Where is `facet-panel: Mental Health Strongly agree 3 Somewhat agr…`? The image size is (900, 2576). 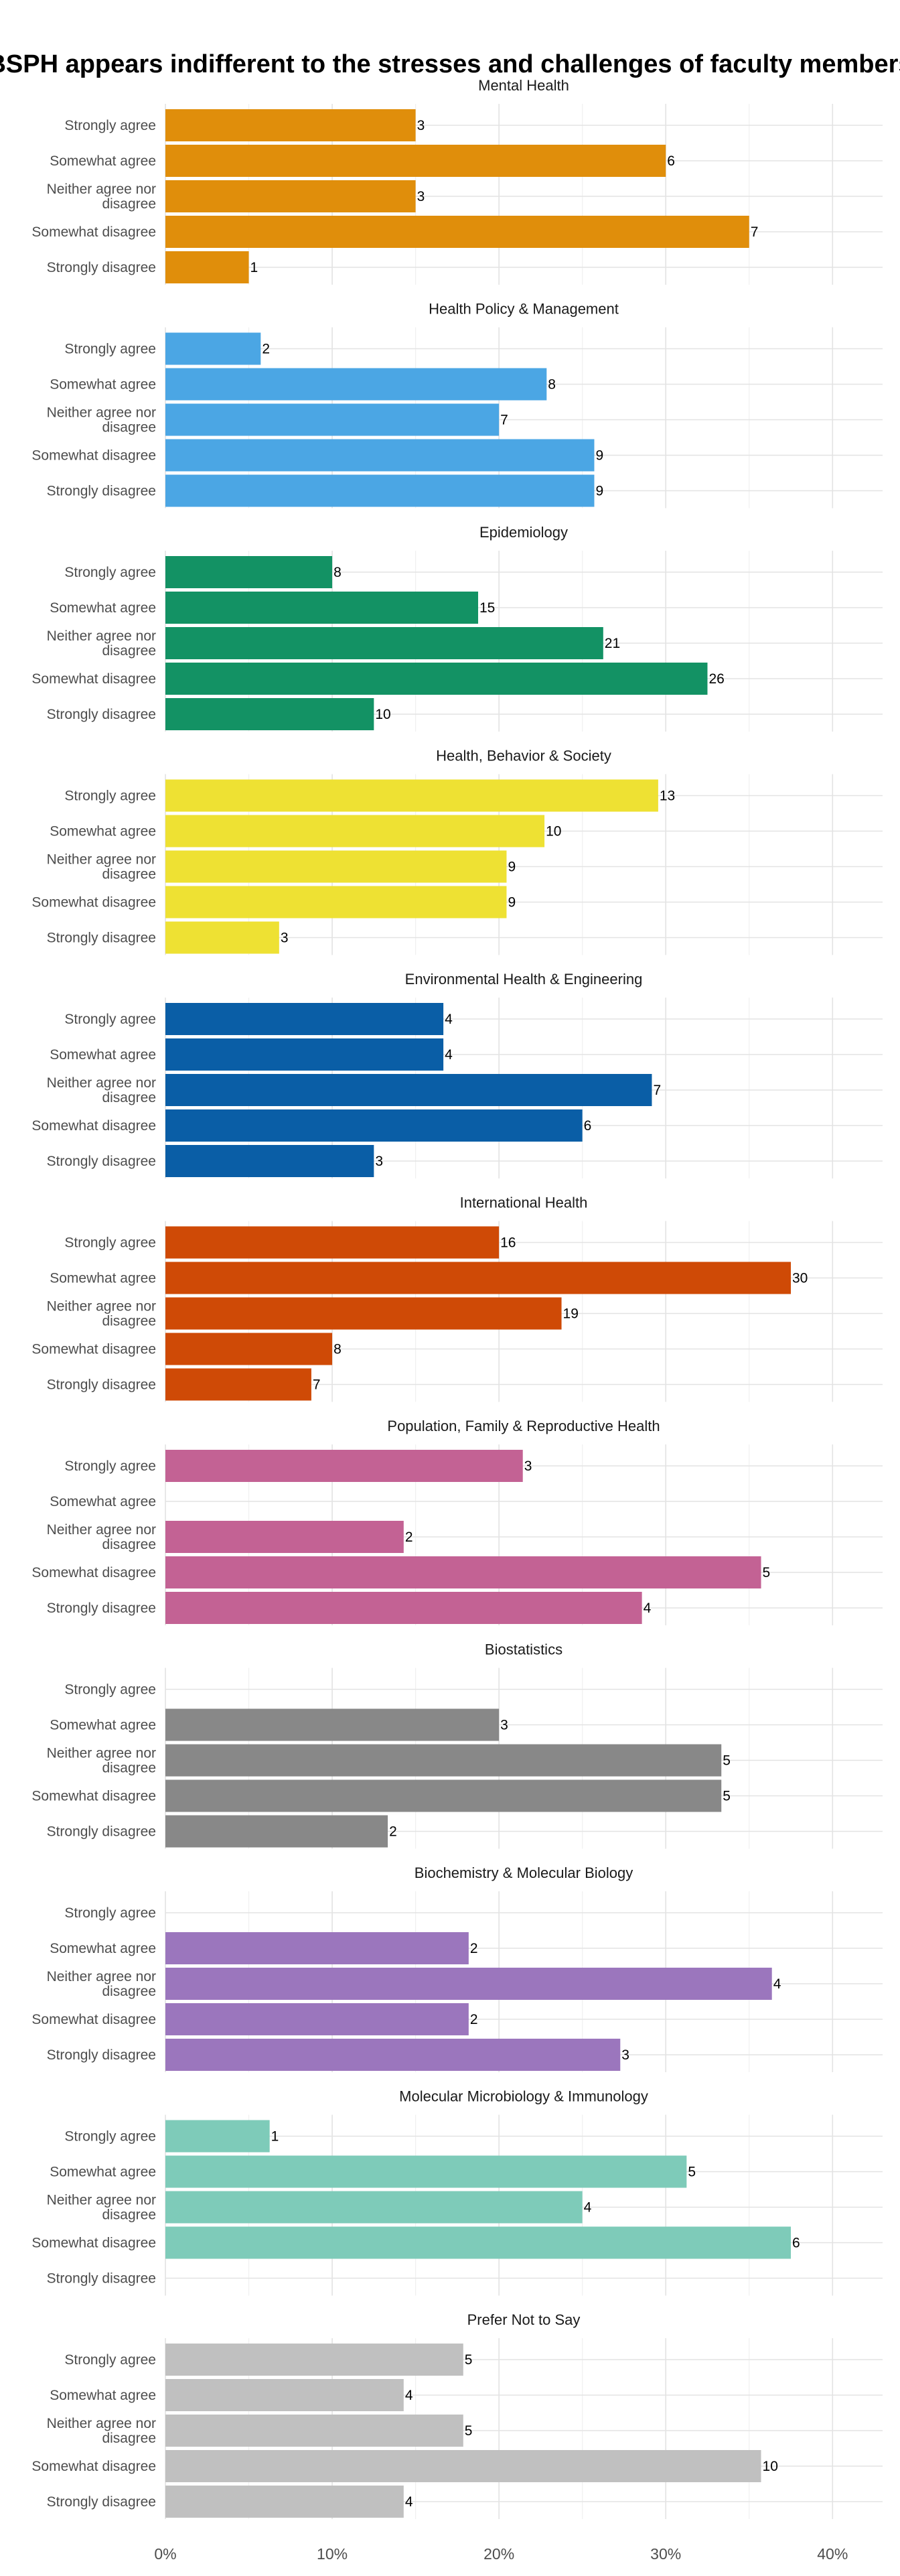
facet-panel: Mental Health Strongly agree 3 Somewhat agr… is located at coordinates (457, 181).